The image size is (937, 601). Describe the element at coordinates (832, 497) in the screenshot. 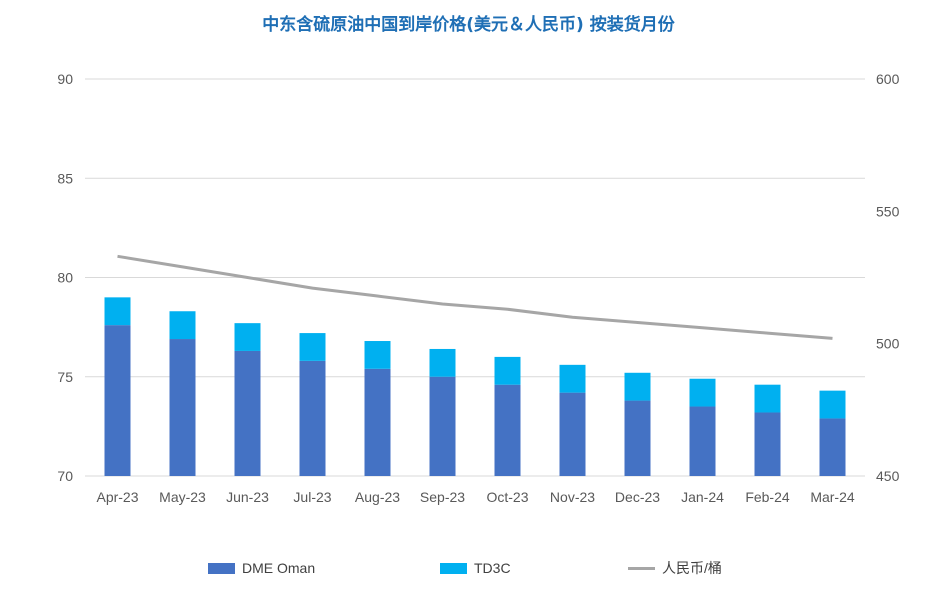

I see `x-tick-label: Mar-24` at that location.